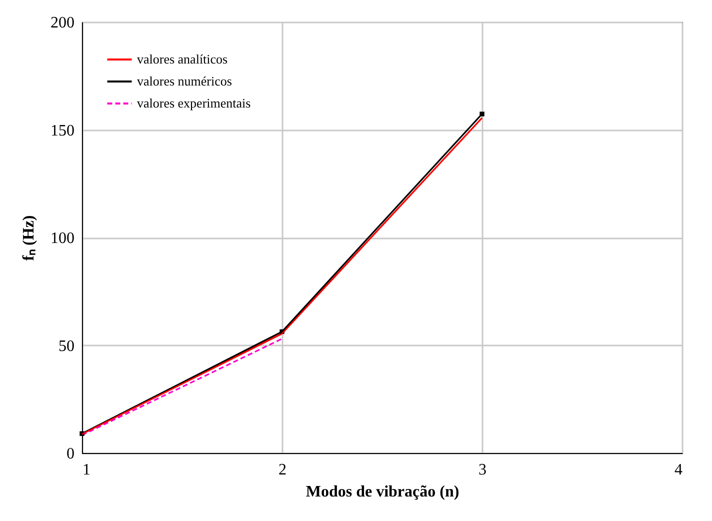  What do you see at coordinates (182, 59) in the screenshot?
I see `legend-label: valores analíticos` at bounding box center [182, 59].